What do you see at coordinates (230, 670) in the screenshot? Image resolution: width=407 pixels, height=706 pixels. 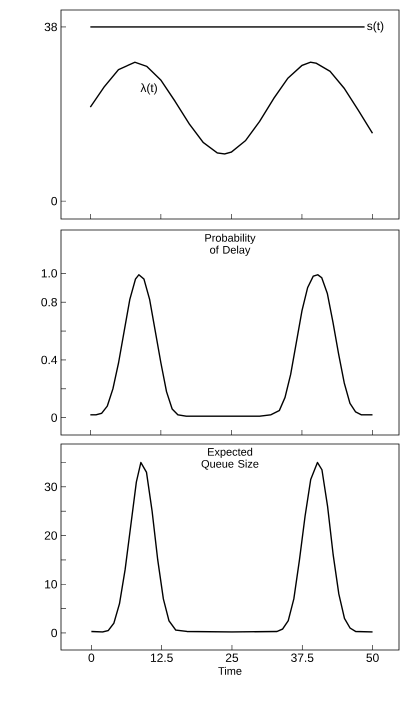 I see `x-axis-title: Time` at bounding box center [230, 670].